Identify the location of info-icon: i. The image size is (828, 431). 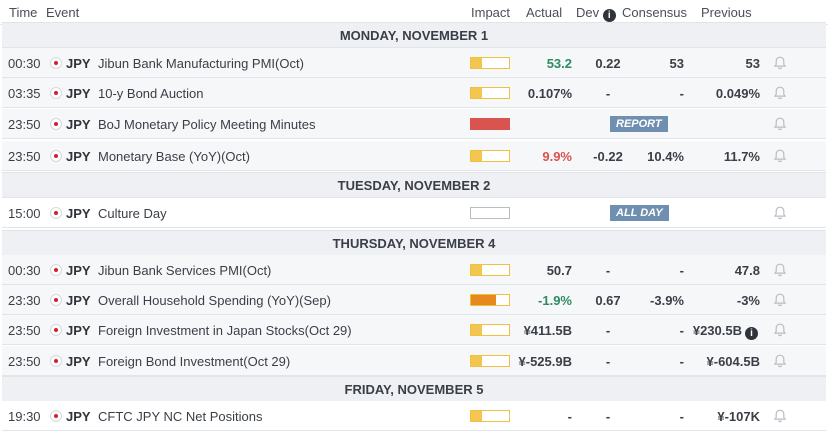
(609, 15).